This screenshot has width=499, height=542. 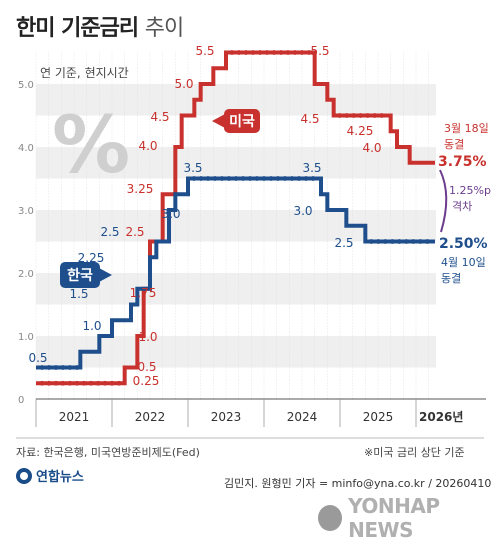 I want to click on credit-line: 김민지. 원형민 기자 = minfo@yna.co.kr / 20260410, so click(x=358, y=483).